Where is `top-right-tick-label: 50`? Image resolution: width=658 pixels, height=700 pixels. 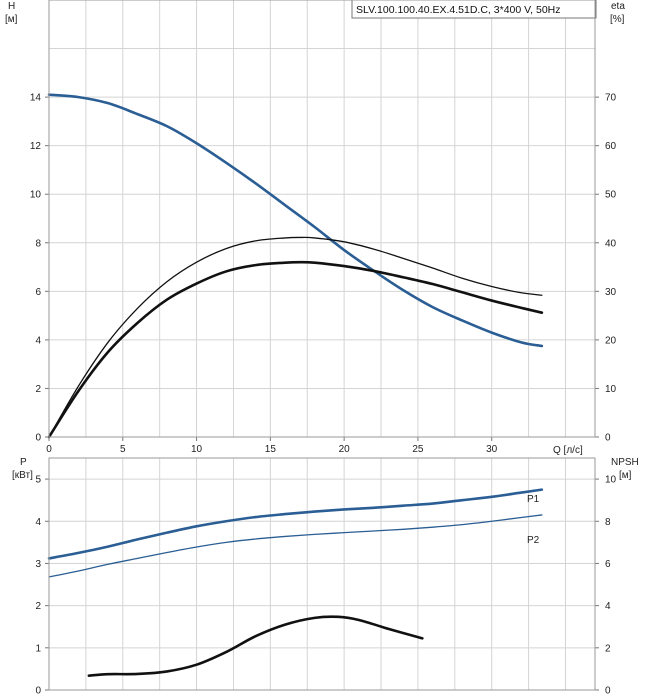
top-right-tick-label: 50 is located at coordinates (611, 195).